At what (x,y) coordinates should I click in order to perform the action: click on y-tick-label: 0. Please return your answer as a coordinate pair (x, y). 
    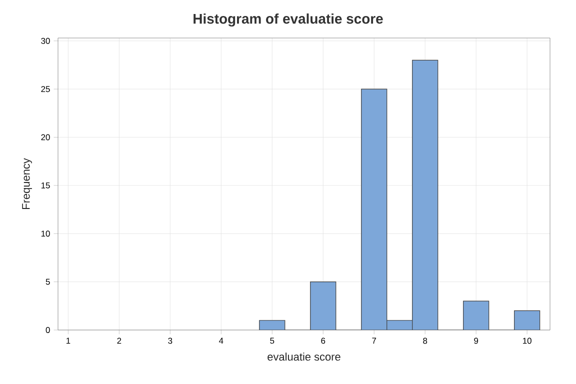
    Looking at the image, I should click on (48, 330).